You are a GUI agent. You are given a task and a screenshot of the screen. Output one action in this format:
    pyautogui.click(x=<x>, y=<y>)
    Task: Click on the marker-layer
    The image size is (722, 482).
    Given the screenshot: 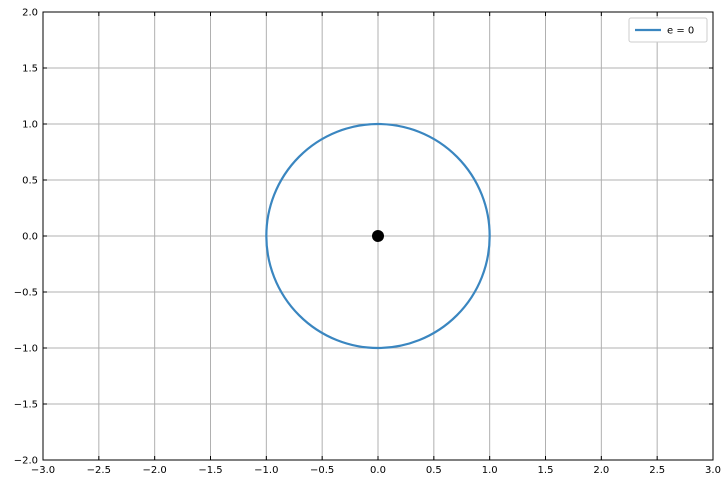 What is the action you would take?
    pyautogui.click(x=378, y=236)
    